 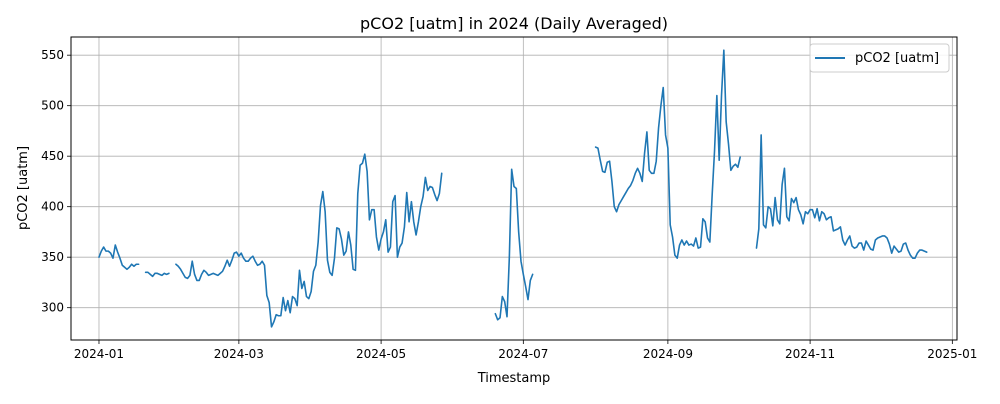 I want to click on x-tick-label: 2024-03, so click(x=239, y=354).